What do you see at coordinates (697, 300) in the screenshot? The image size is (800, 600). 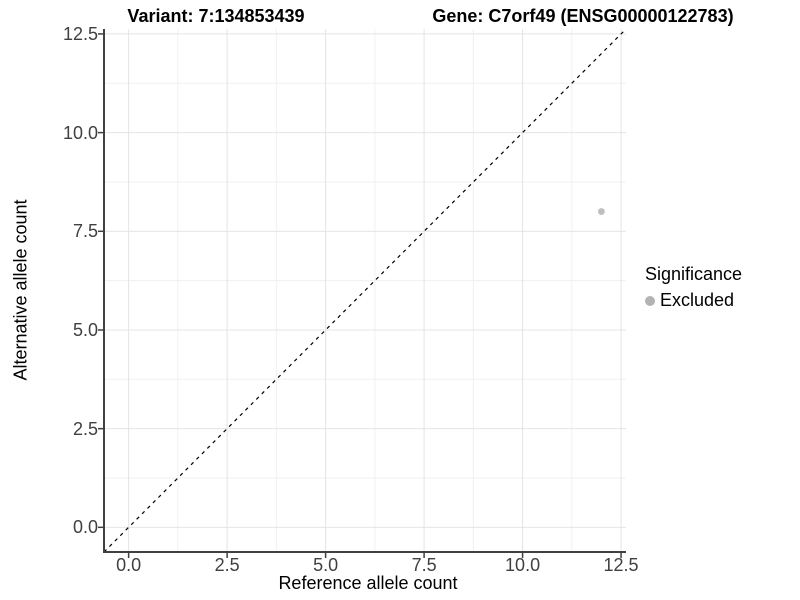 I see `legend-item-label: Excluded` at bounding box center [697, 300].